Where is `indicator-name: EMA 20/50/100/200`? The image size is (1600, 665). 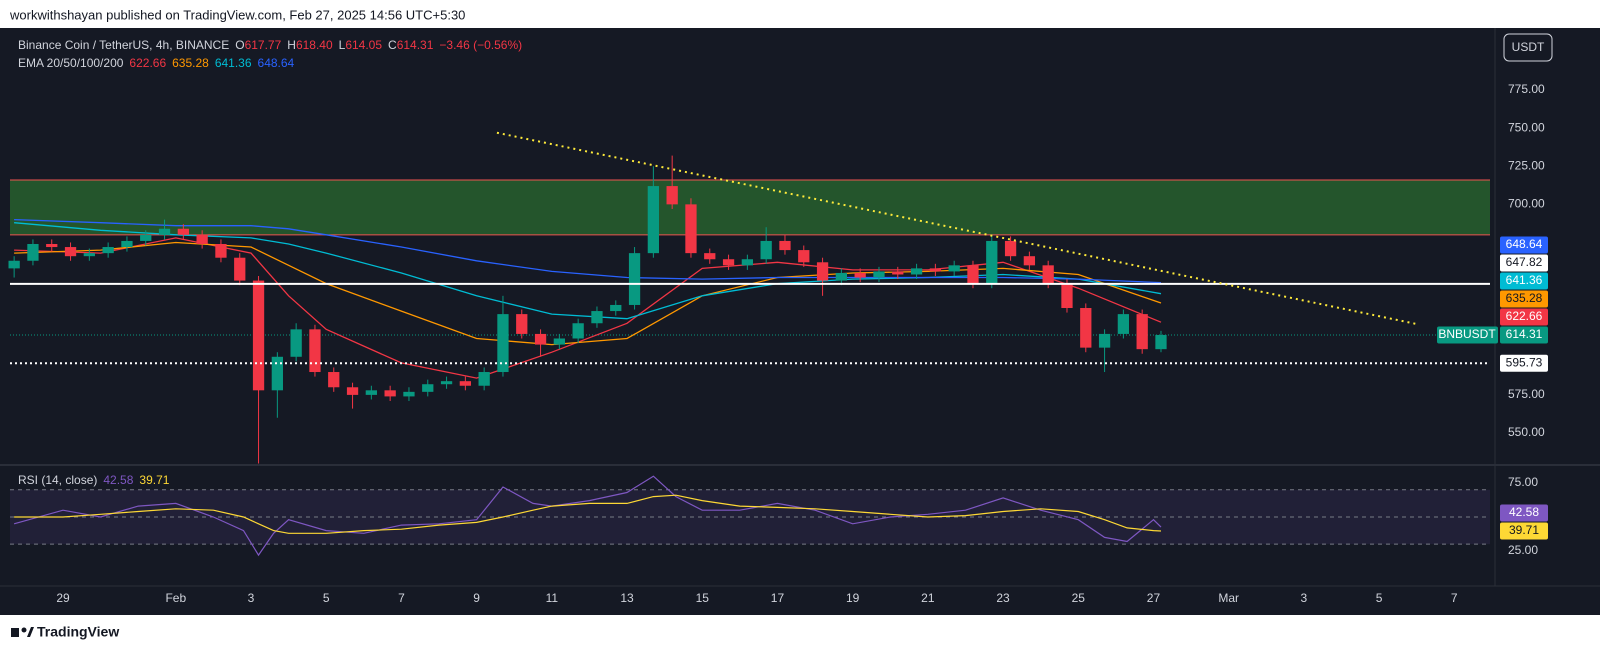
indicator-name: EMA 20/50/100/200 is located at coordinates (71, 63).